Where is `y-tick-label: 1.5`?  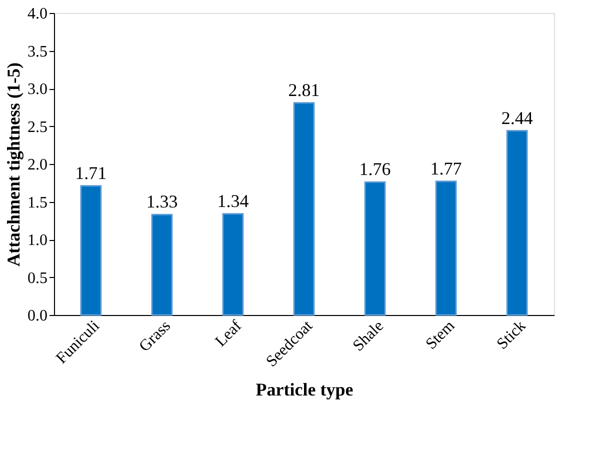 y-tick-label: 1.5 is located at coordinates (38, 203).